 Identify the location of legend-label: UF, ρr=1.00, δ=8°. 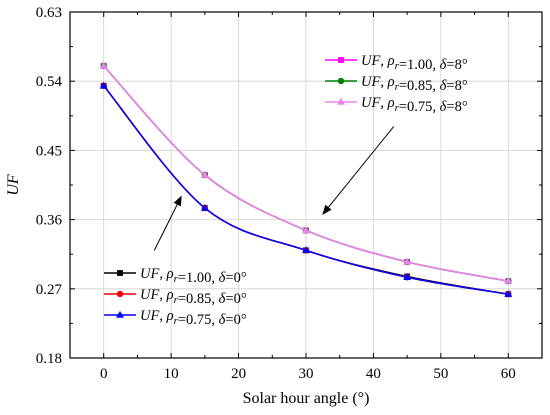
(414, 63).